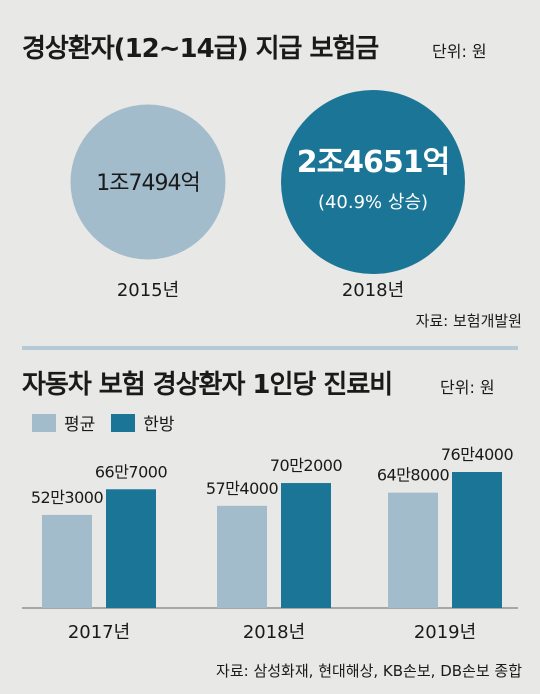 This screenshot has height=694, width=540. Describe the element at coordinates (131, 471) in the screenshot. I see `bar-value-label-1-0: 66만7000` at that location.